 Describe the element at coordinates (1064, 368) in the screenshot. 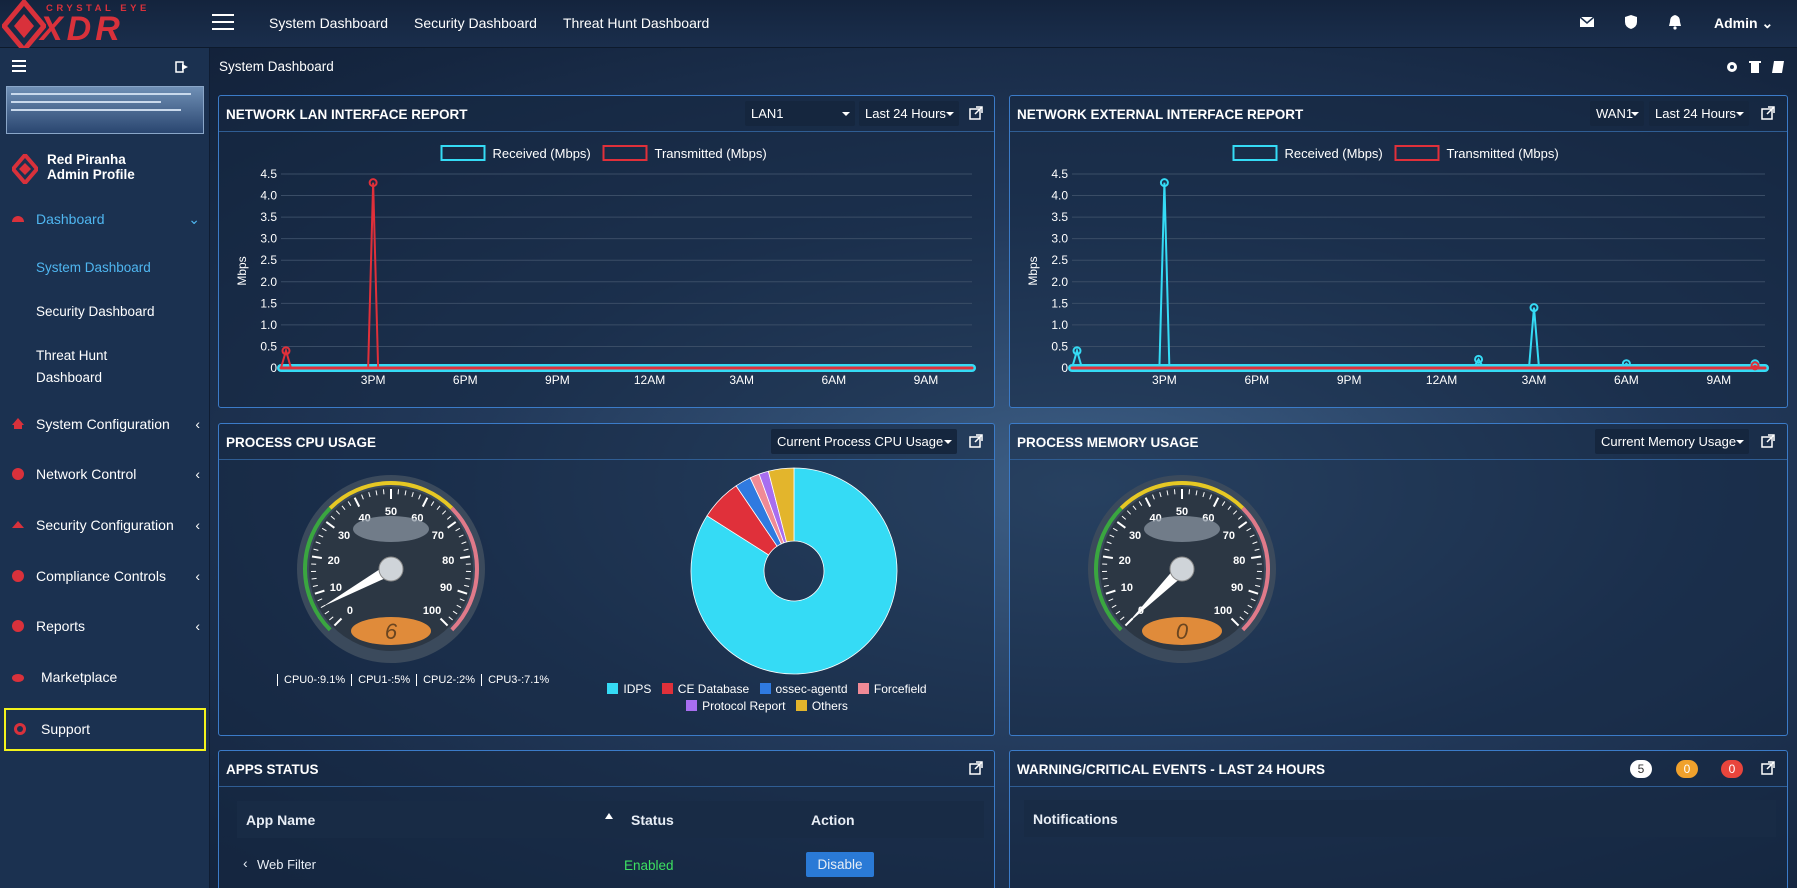

I see `y-tick-label: 0` at that location.